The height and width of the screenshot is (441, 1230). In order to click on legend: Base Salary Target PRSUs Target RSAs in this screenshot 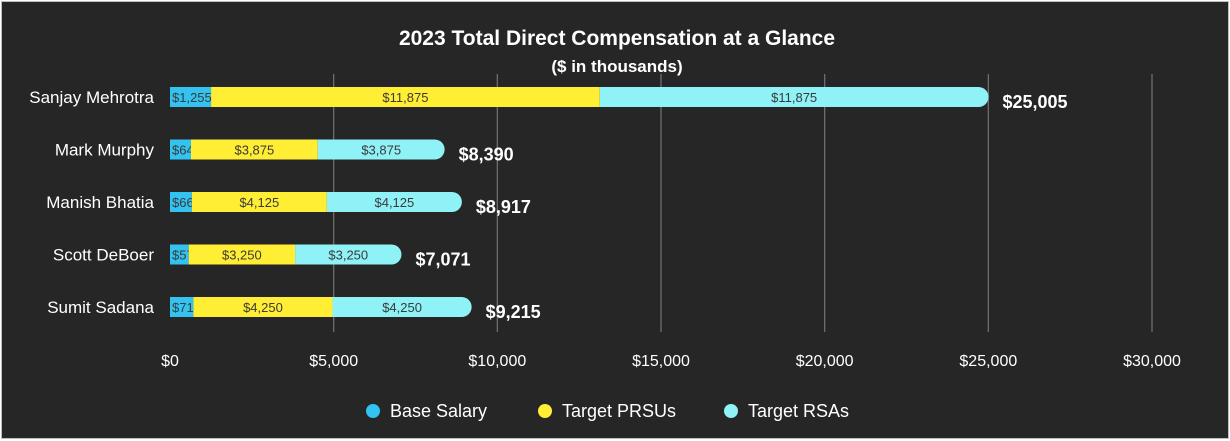, I will do `click(607, 411)`.